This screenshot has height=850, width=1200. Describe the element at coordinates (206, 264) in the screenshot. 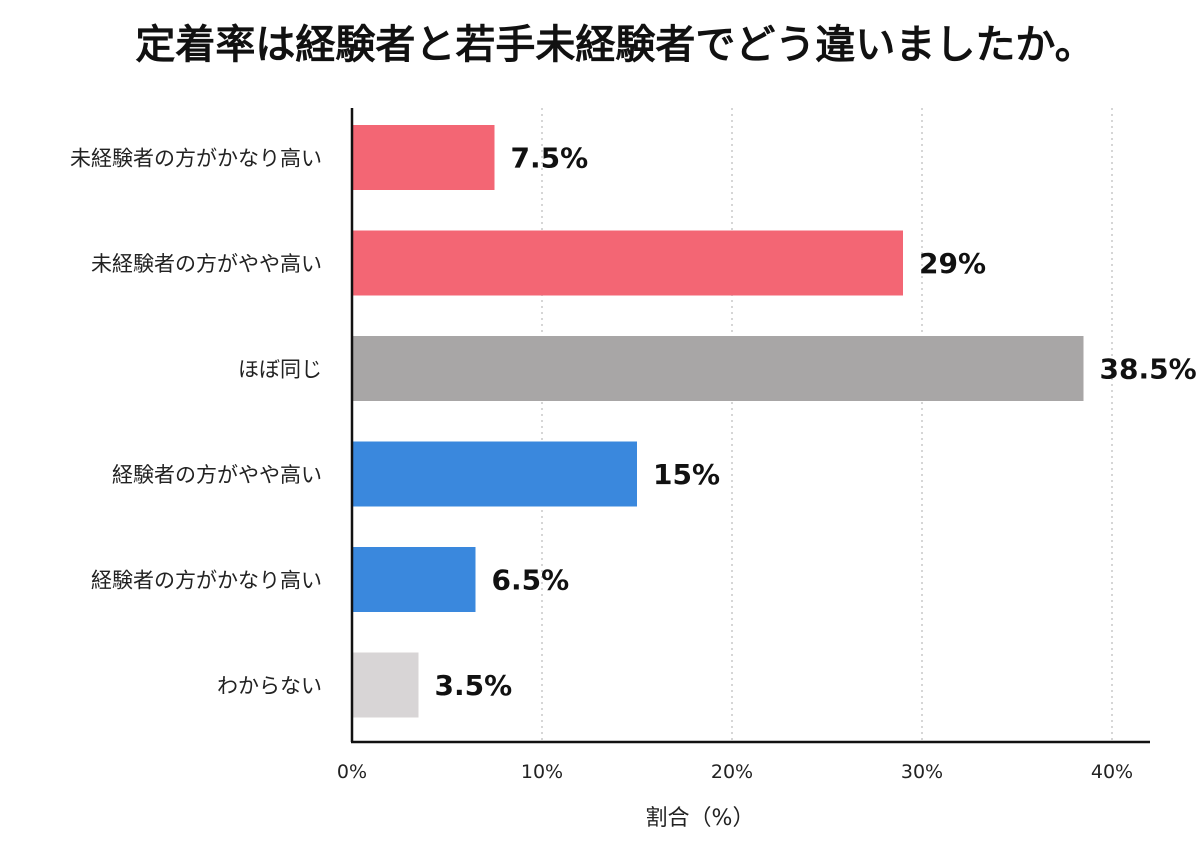

I see `category-label: 未経験者の方がやや高い` at that location.